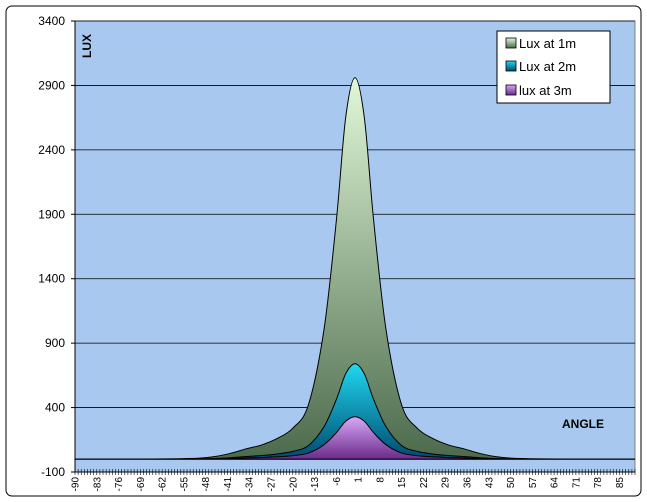 This screenshot has height=502, width=647. What do you see at coordinates (547, 43) in the screenshot?
I see `legend-label-lux-1m: Lux at 1m` at bounding box center [547, 43].